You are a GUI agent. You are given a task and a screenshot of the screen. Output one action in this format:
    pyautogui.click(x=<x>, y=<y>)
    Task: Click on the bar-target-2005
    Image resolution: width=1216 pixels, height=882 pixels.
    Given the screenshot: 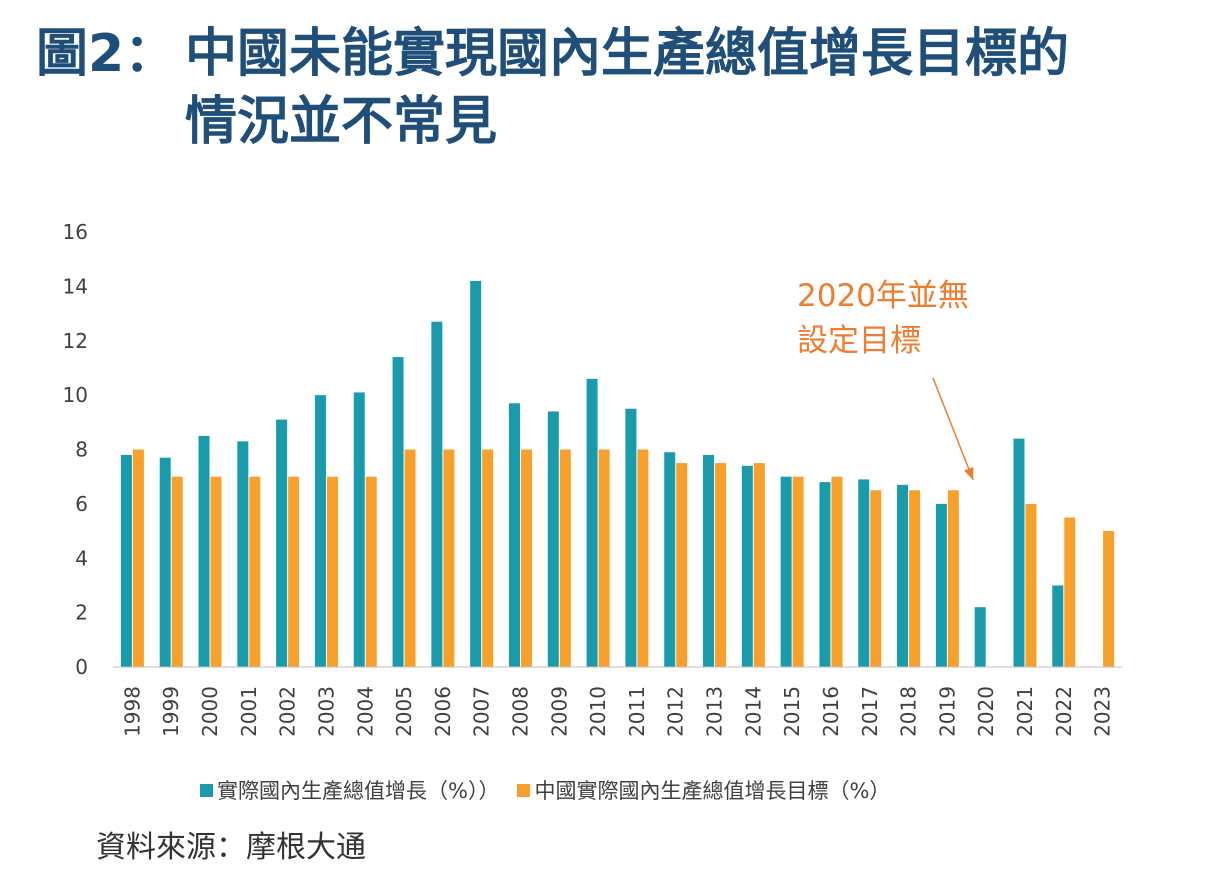 What is the action you would take?
    pyautogui.click(x=410, y=558)
    